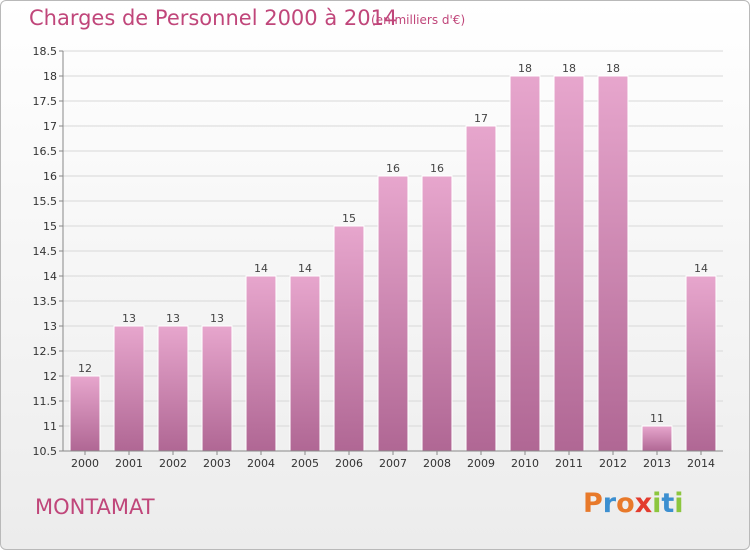  Describe the element at coordinates (45, 451) in the screenshot. I see `y-tick-label: 10.5` at that location.